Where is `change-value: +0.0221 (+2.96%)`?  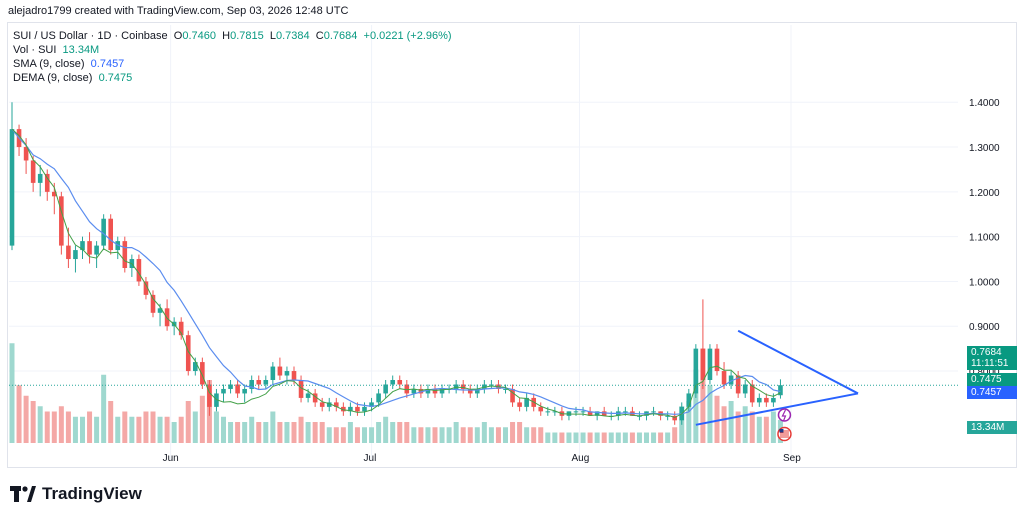 change-value: +0.0221 (+2.96%) is located at coordinates (407, 36).